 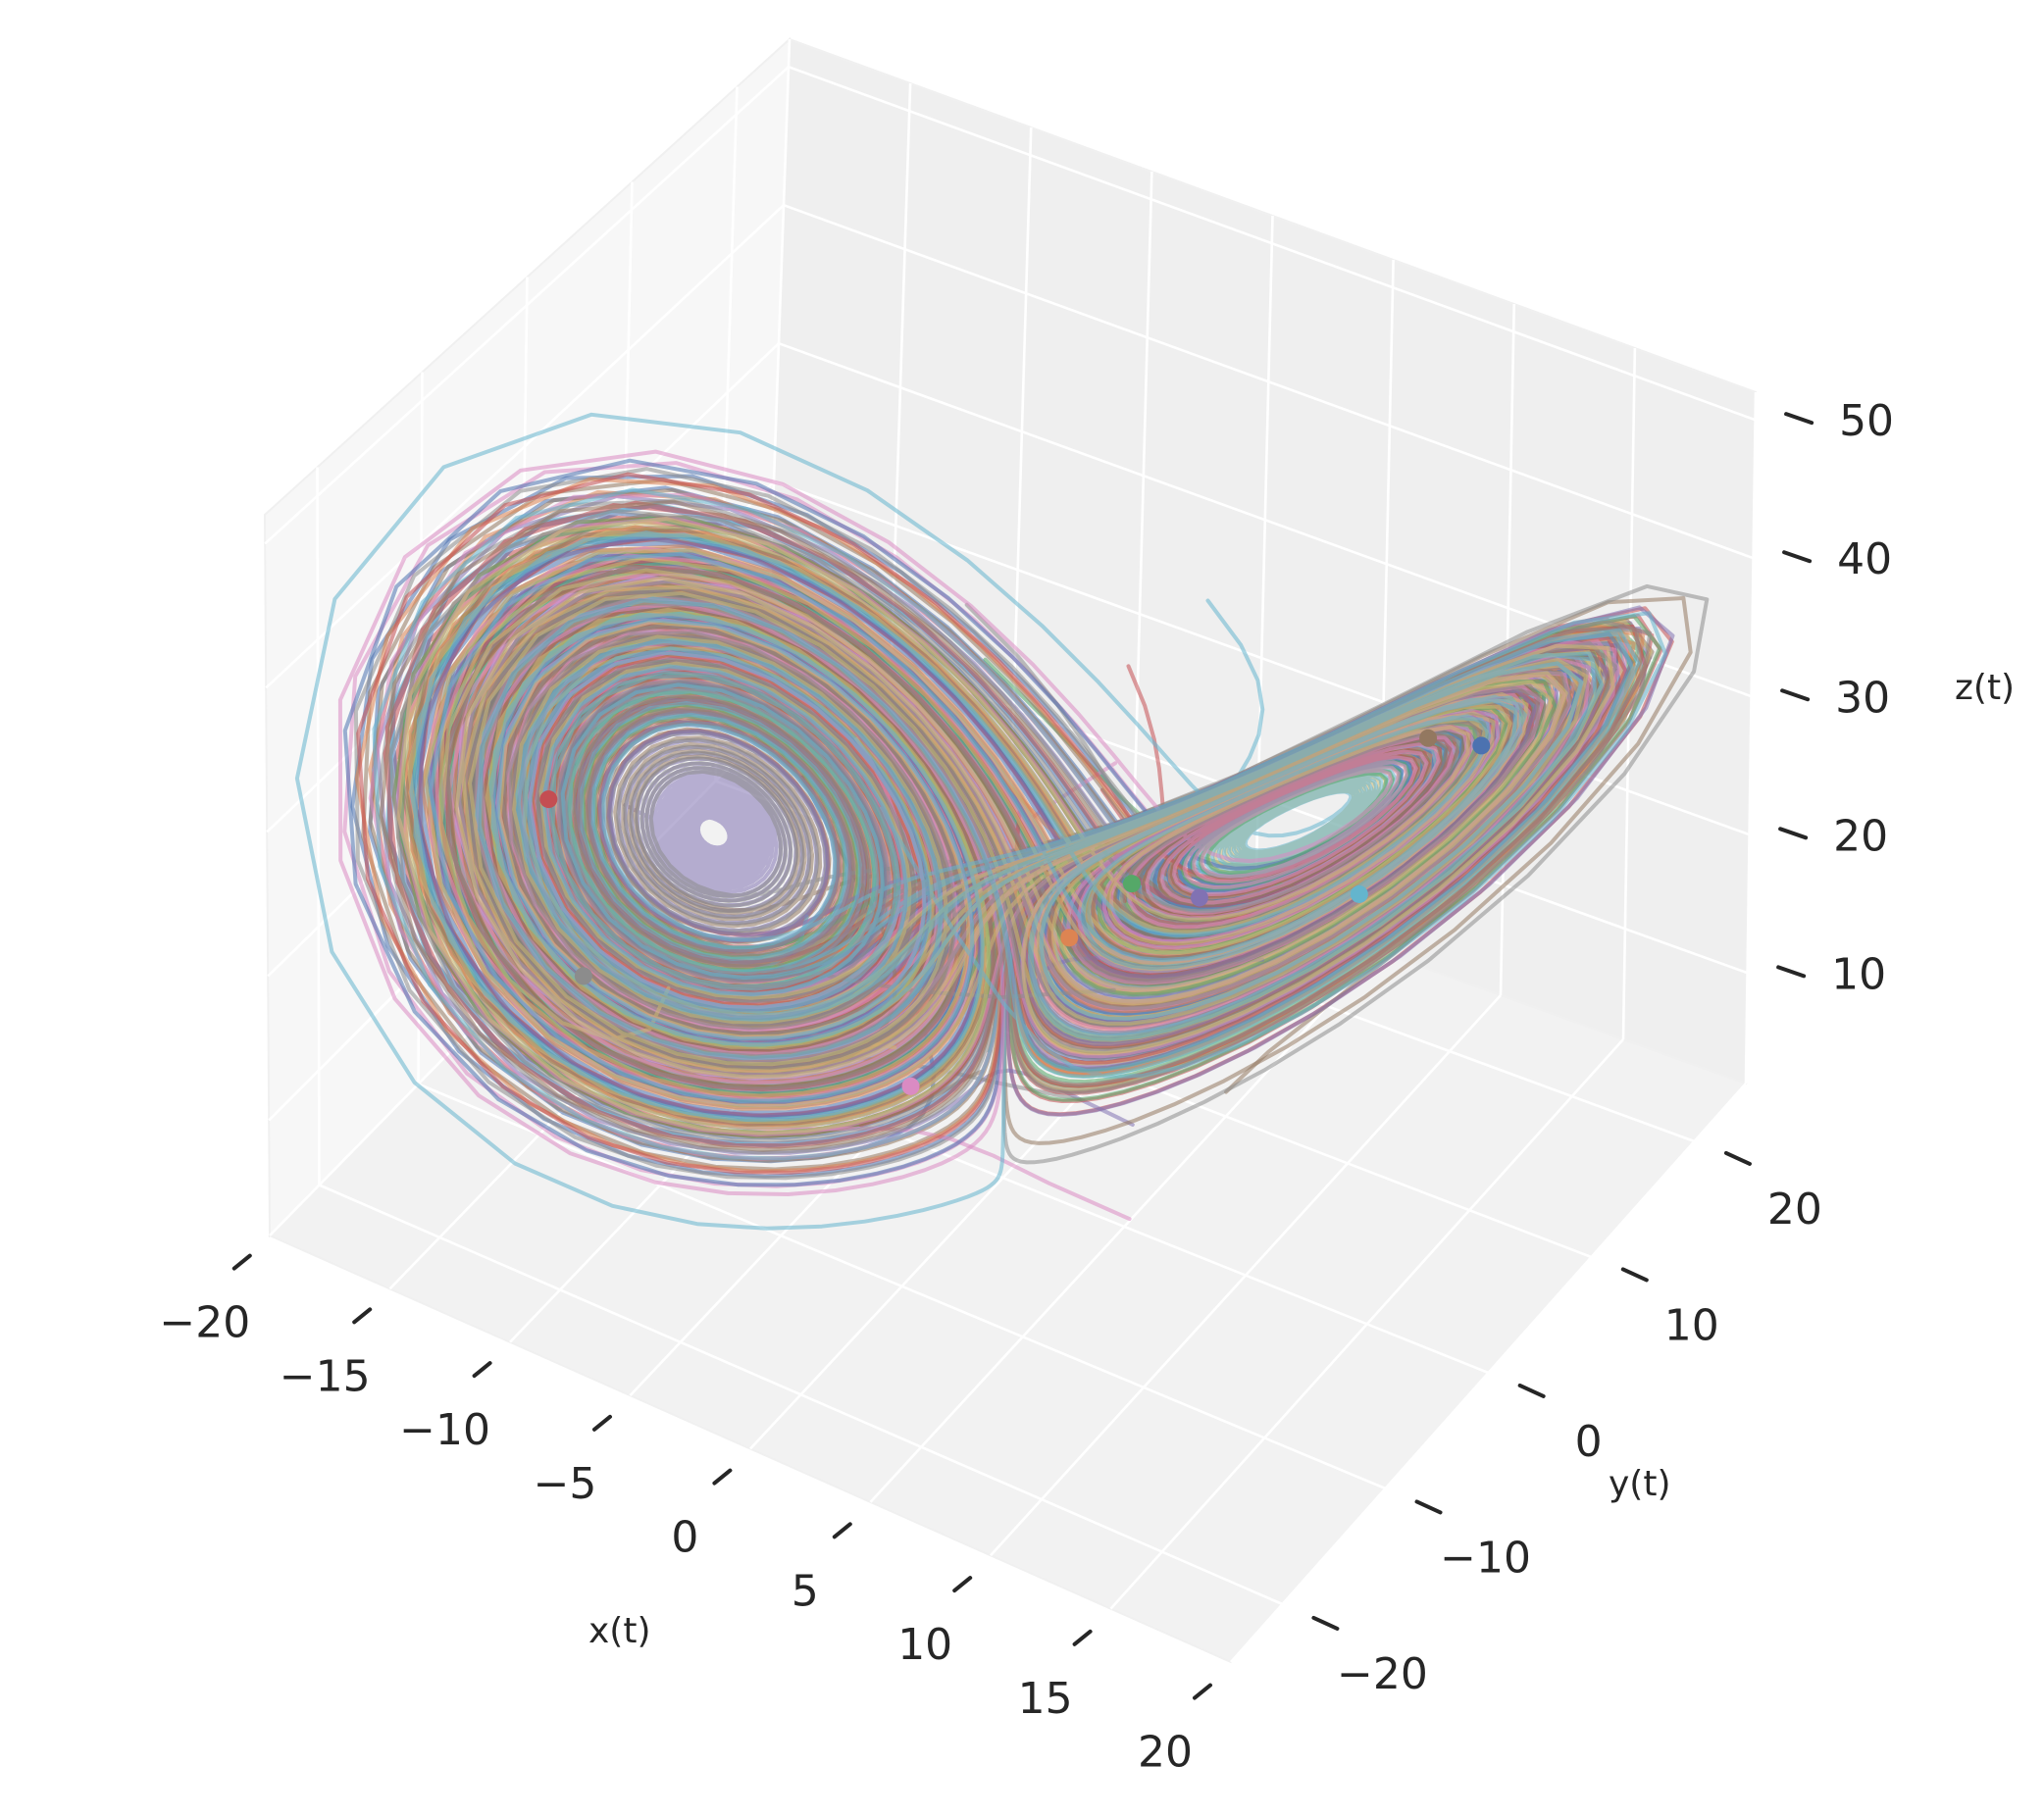 What do you see at coordinates (325, 1376) in the screenshot?
I see `x-tick-label: −15` at bounding box center [325, 1376].